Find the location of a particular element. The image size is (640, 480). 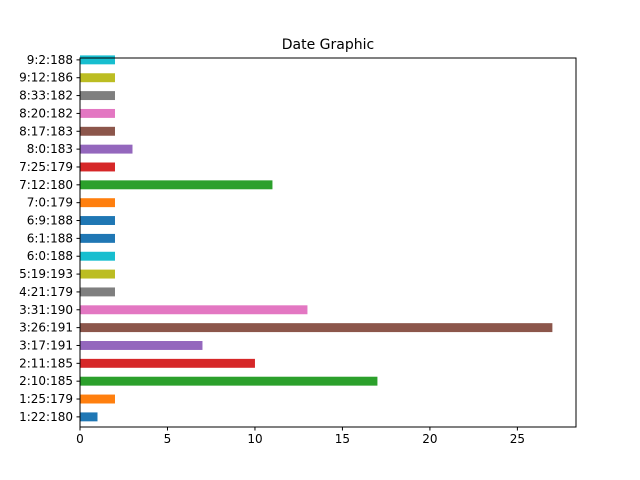

bar-8:20:182 is located at coordinates (97, 113).